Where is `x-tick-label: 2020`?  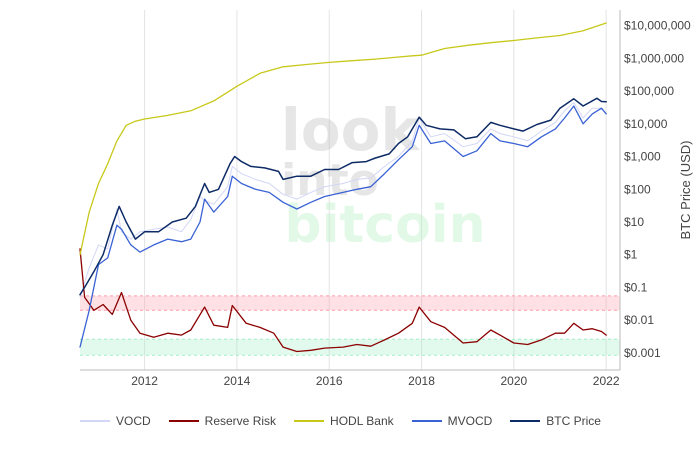
x-tick-label: 2020 is located at coordinates (513, 381).